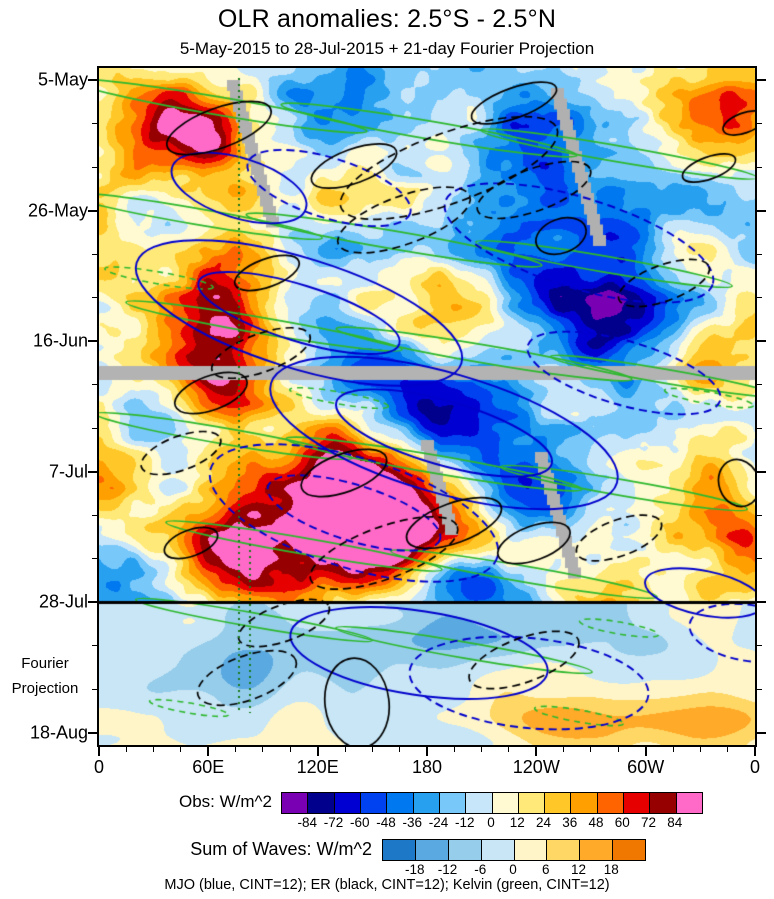  What do you see at coordinates (427, 767) in the screenshot?
I see `x-tick-label-180: 180` at bounding box center [427, 767].